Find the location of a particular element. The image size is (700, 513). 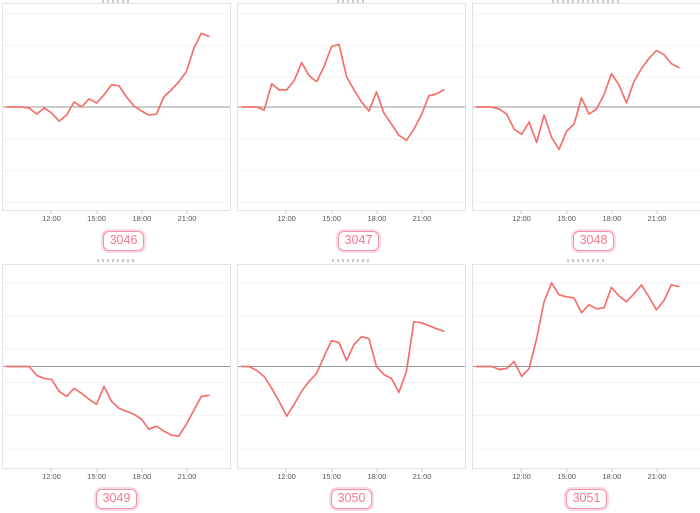

badge-row: 3046 is located at coordinates (116, 243).